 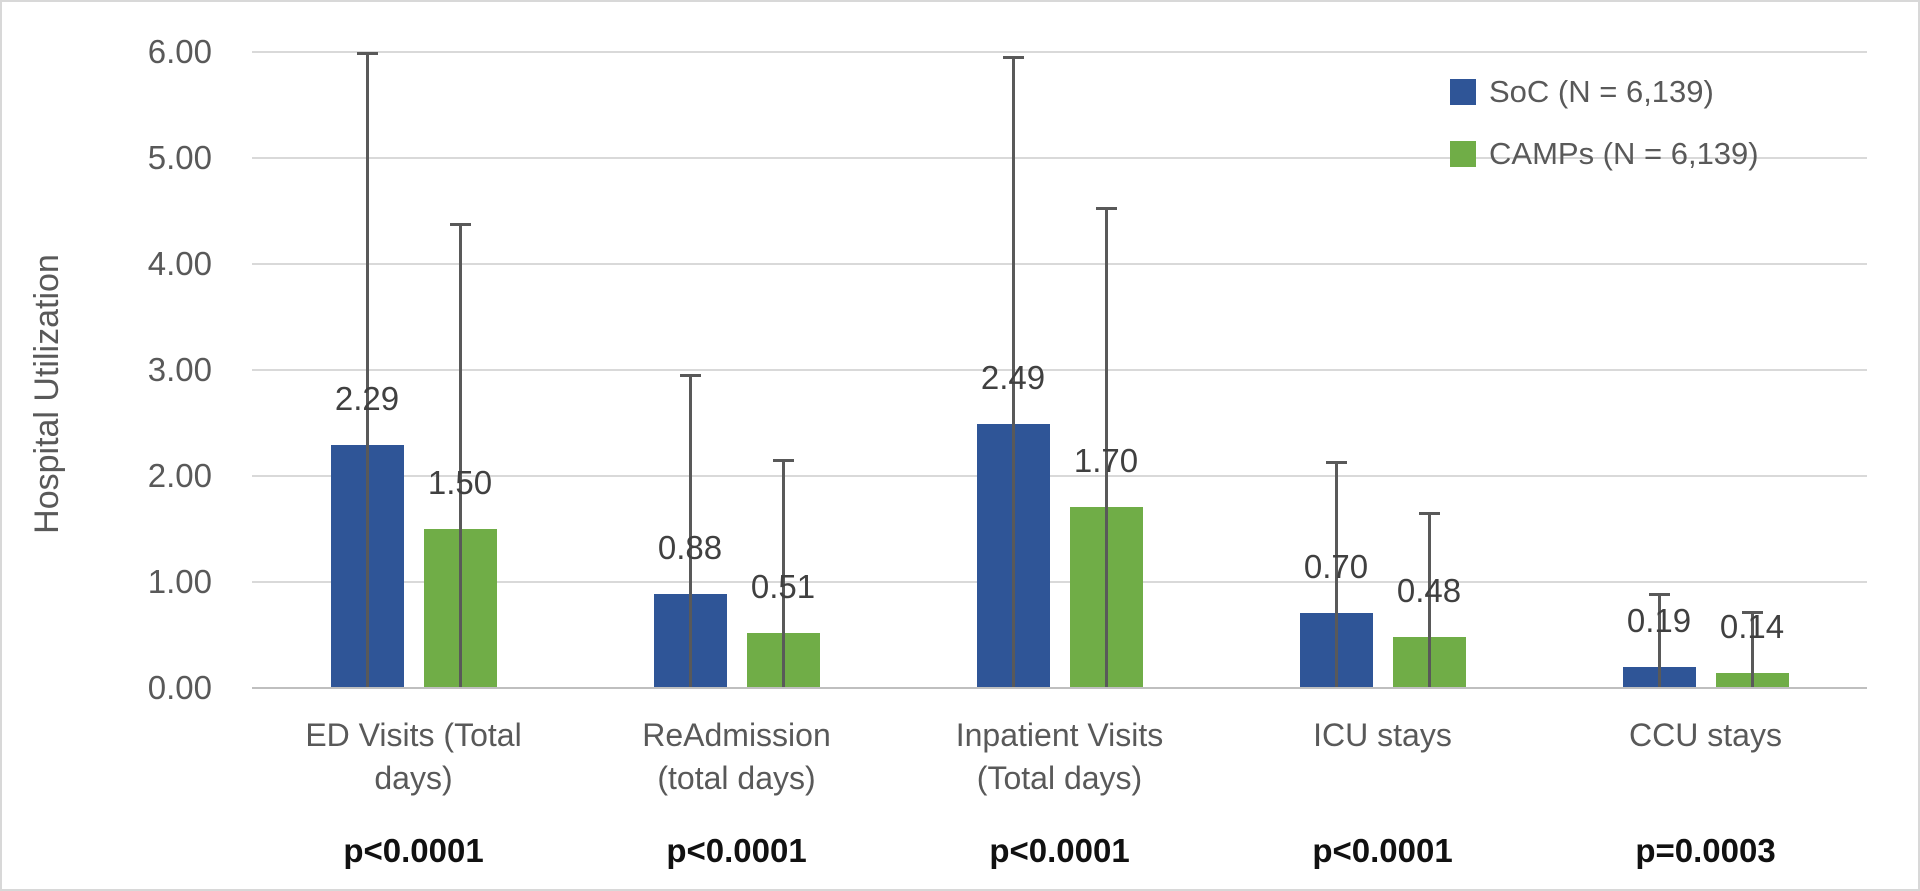 I want to click on data-label: 1.50, so click(x=460, y=482).